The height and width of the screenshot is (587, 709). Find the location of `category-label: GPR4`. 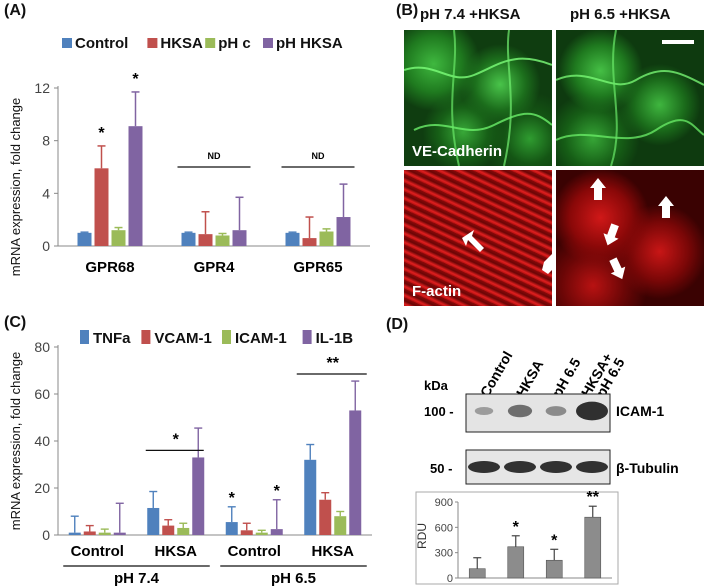

category-label: GPR4 is located at coordinates (215, 267).